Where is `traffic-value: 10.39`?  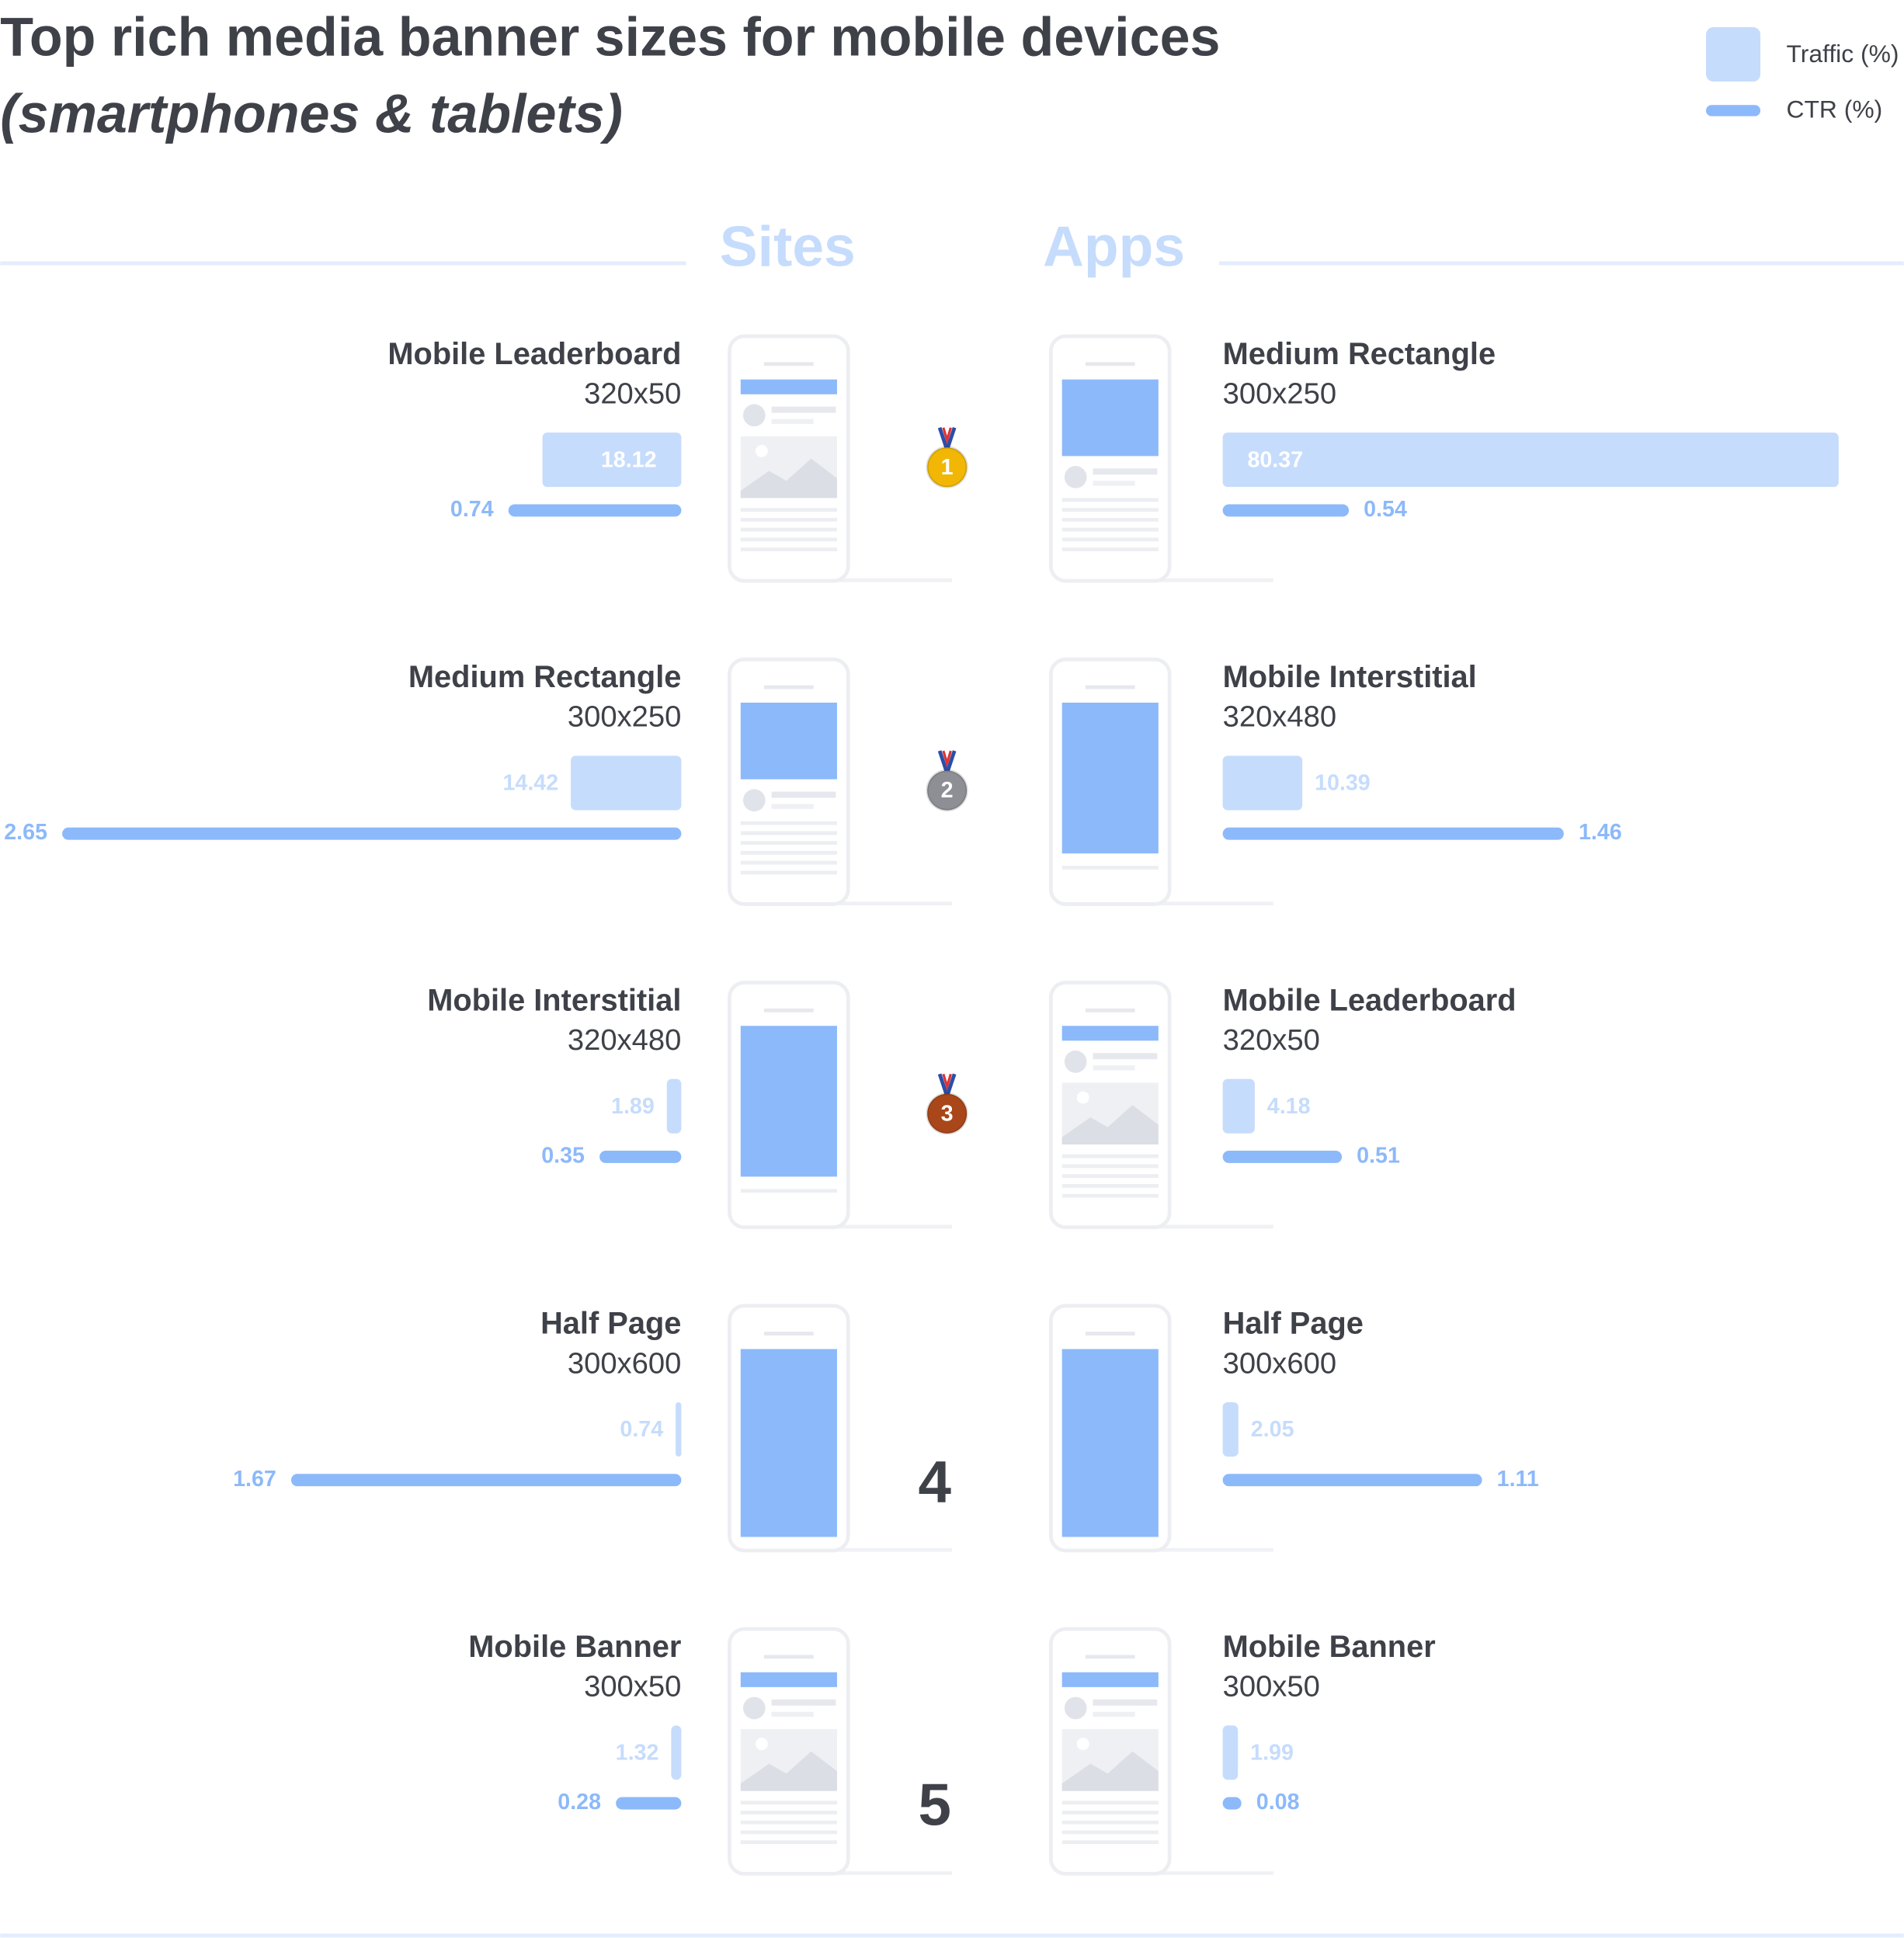
traffic-value: 10.39 is located at coordinates (1343, 783).